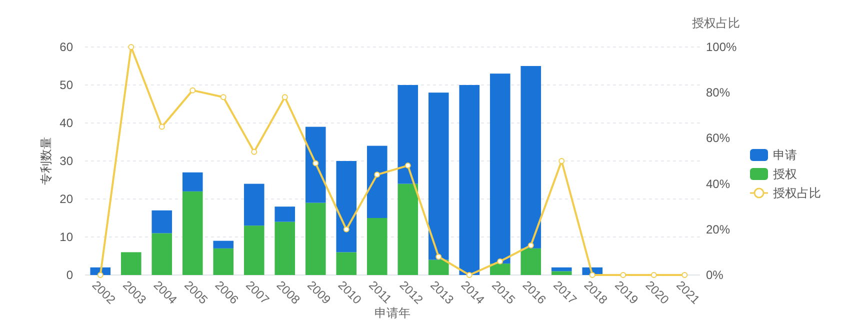 This screenshot has height=323, width=852. Describe the element at coordinates (67, 237) in the screenshot. I see `y-tick-label: 10` at that location.